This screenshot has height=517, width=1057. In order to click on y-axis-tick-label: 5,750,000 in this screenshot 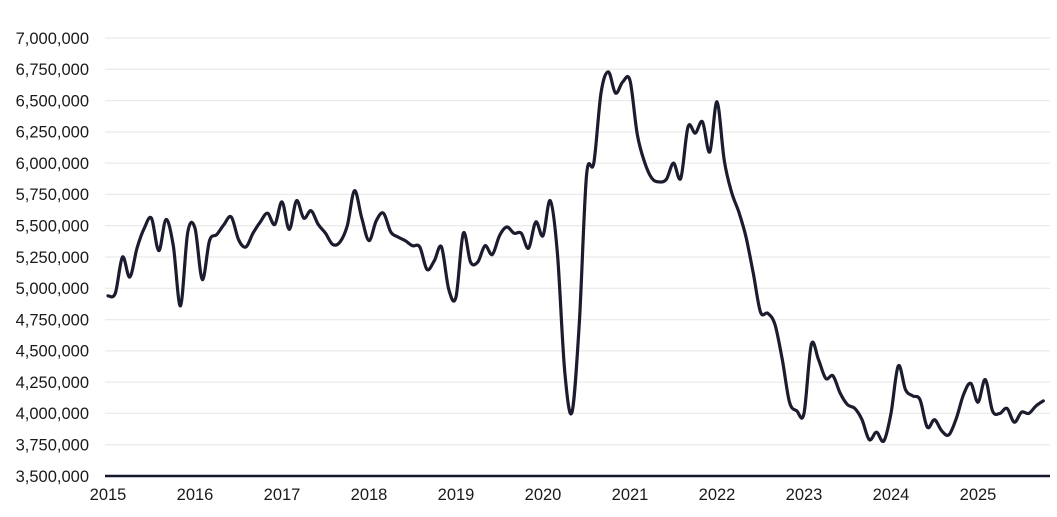, I will do `click(52, 195)`.